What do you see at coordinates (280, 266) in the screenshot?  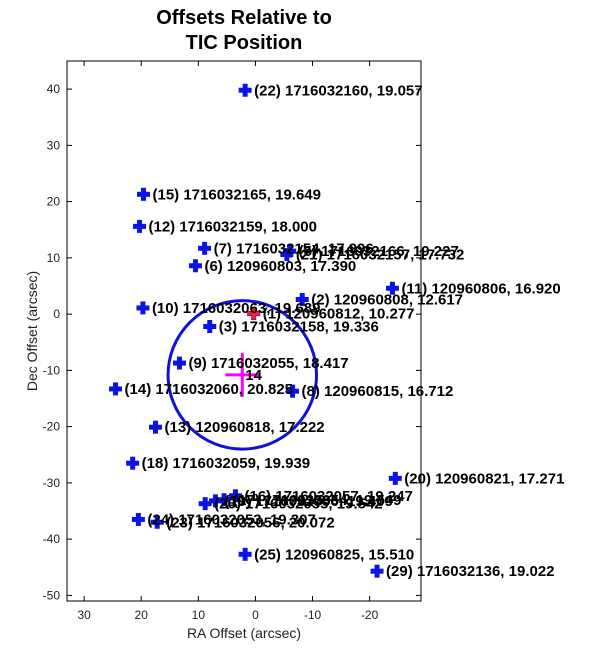 I see `data-point-label: (6) 120960803, 17.390` at bounding box center [280, 266].